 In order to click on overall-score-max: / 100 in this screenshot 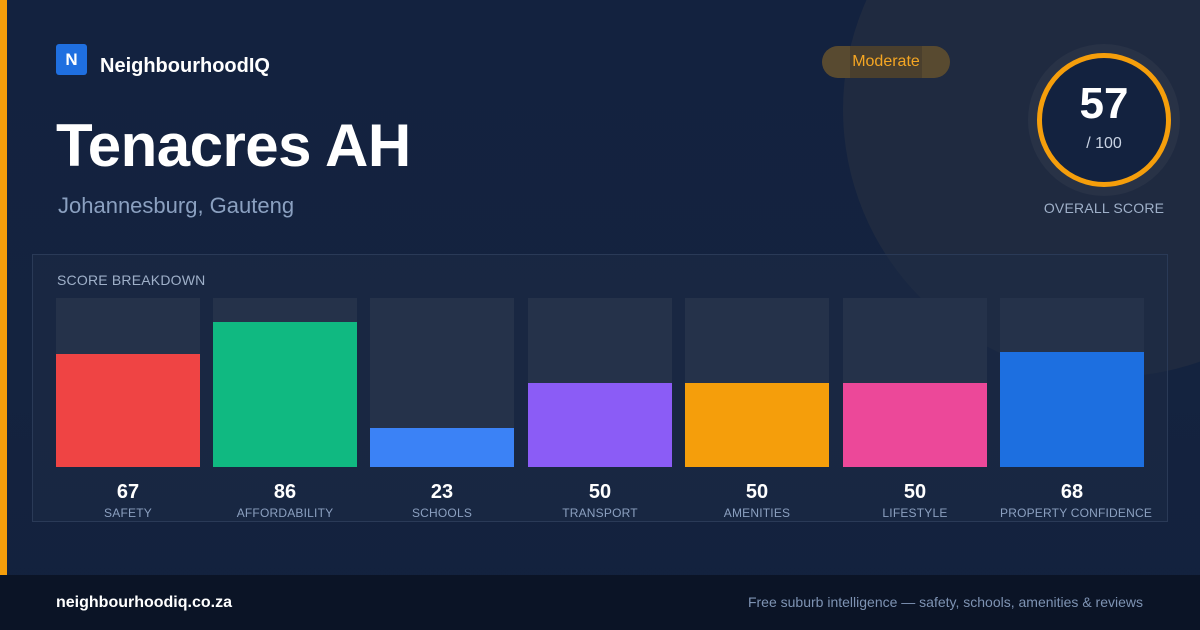, I will do `click(1104, 143)`.